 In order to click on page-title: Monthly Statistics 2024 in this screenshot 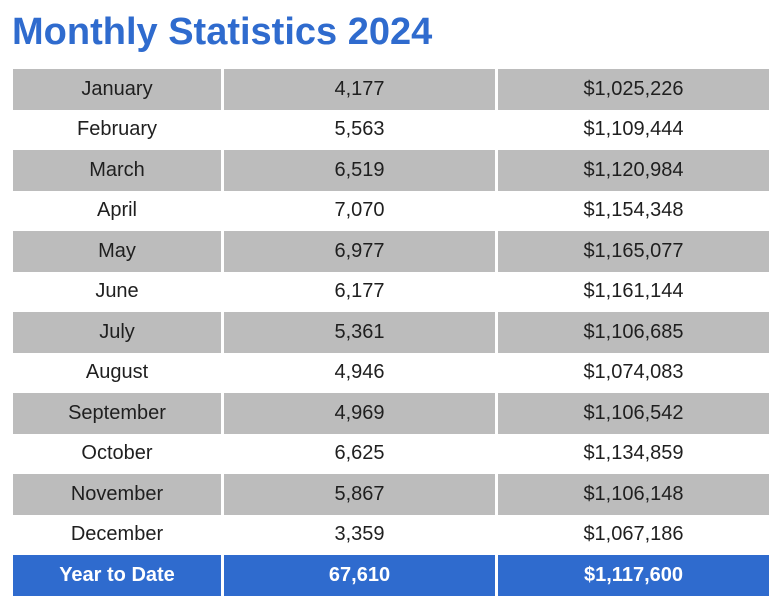, I will do `click(222, 32)`.